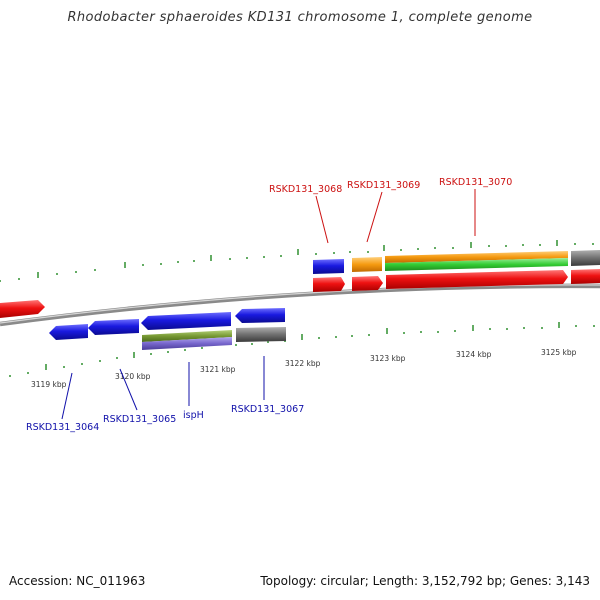 The height and width of the screenshot is (600, 600). What do you see at coordinates (328, 266) in the screenshot?
I see `gene-block-blue` at bounding box center [328, 266].